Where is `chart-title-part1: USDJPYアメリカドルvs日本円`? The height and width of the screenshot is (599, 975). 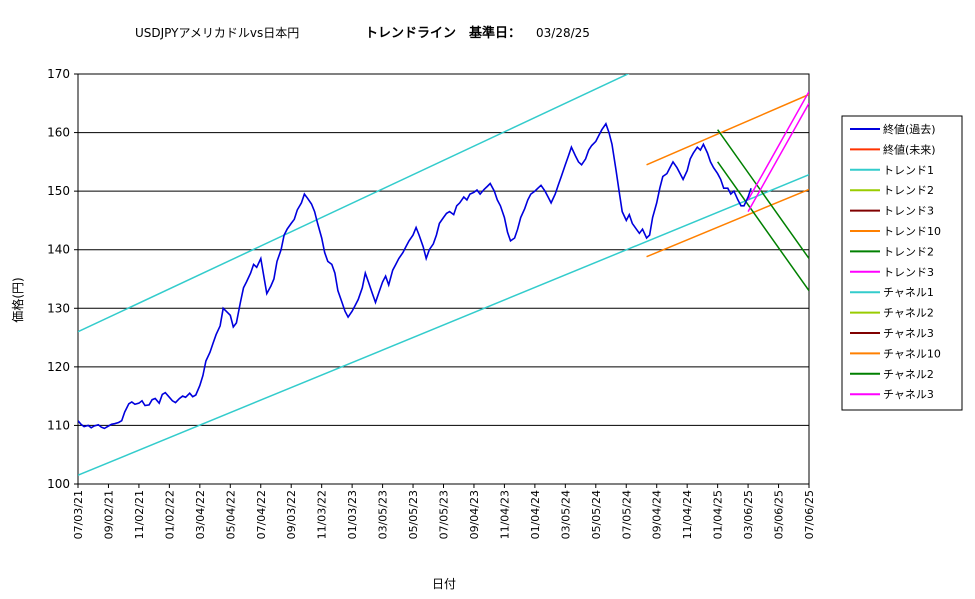
chart-title-part1: USDJPYアメリカドルvs日本円 is located at coordinates (217, 33).